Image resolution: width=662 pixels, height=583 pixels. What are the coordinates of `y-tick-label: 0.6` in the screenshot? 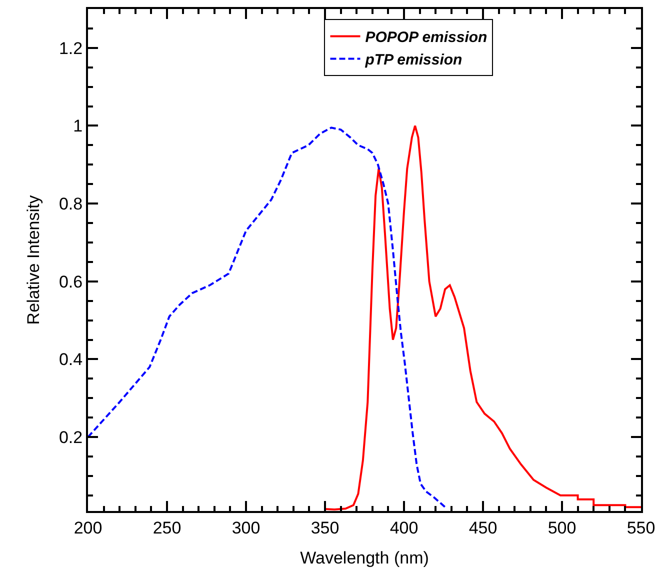 It's located at (70, 282).